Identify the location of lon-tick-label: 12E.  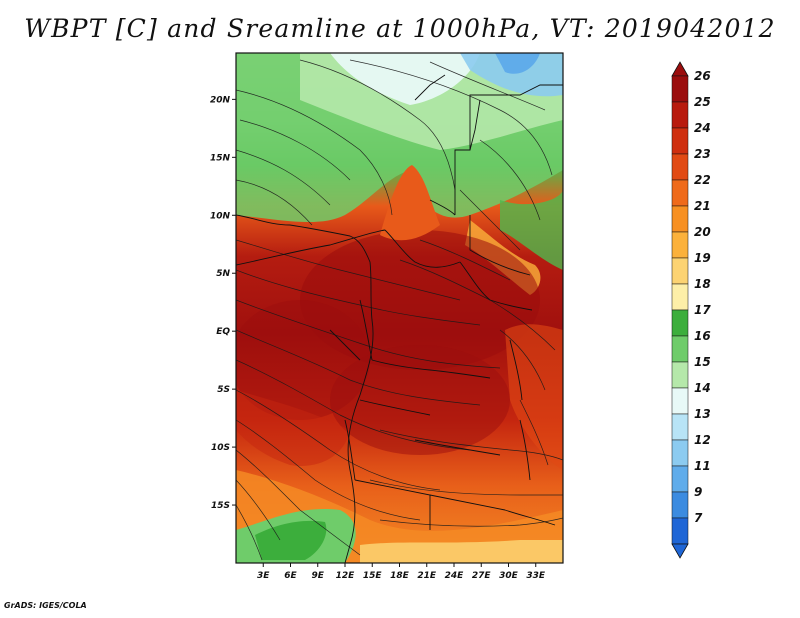
(346, 576).